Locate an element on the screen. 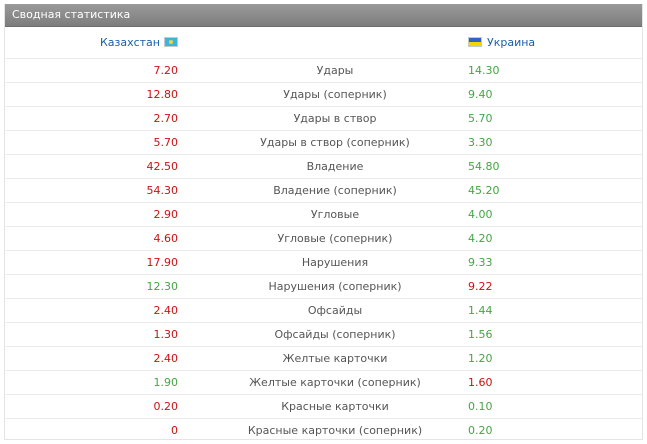  stat-label: Нарушения is located at coordinates (335, 262).